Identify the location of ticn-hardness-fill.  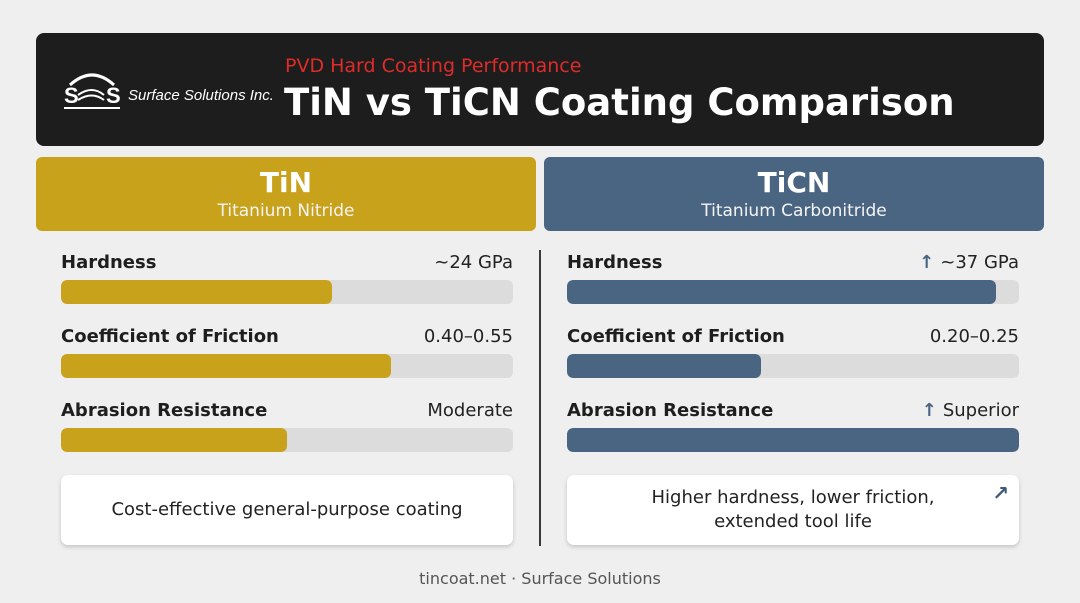
(782, 292).